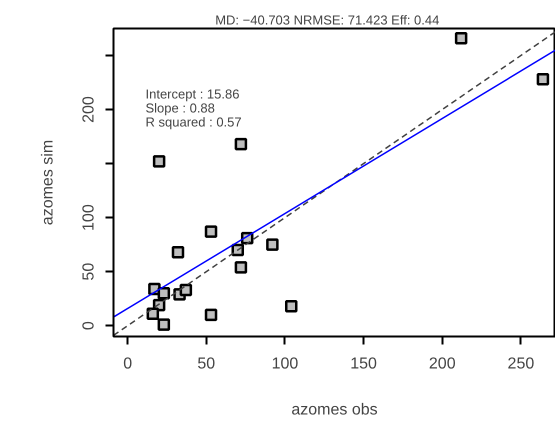  What do you see at coordinates (194, 122) in the screenshot?
I see `annotation: R squared : 0.57` at bounding box center [194, 122].